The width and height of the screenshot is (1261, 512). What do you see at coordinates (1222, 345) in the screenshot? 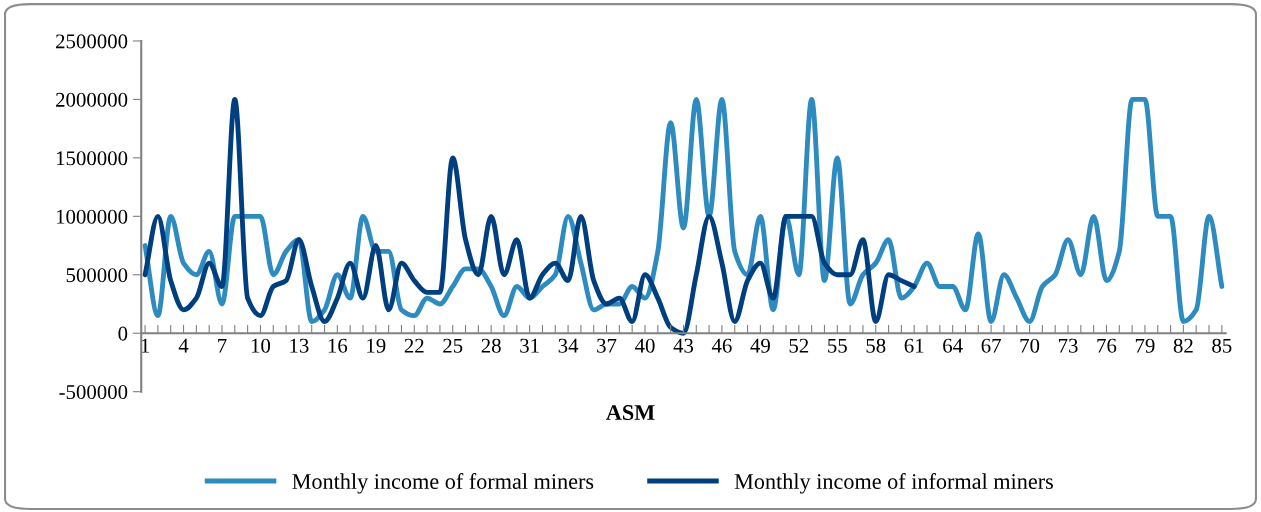
I see `x-tick-label: 85` at bounding box center [1222, 345].